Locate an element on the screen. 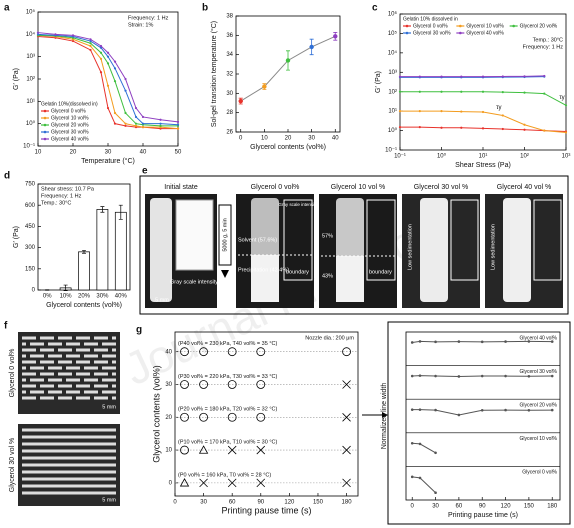  annotation: Nozzle dia.: 200 μm is located at coordinates (329, 338).